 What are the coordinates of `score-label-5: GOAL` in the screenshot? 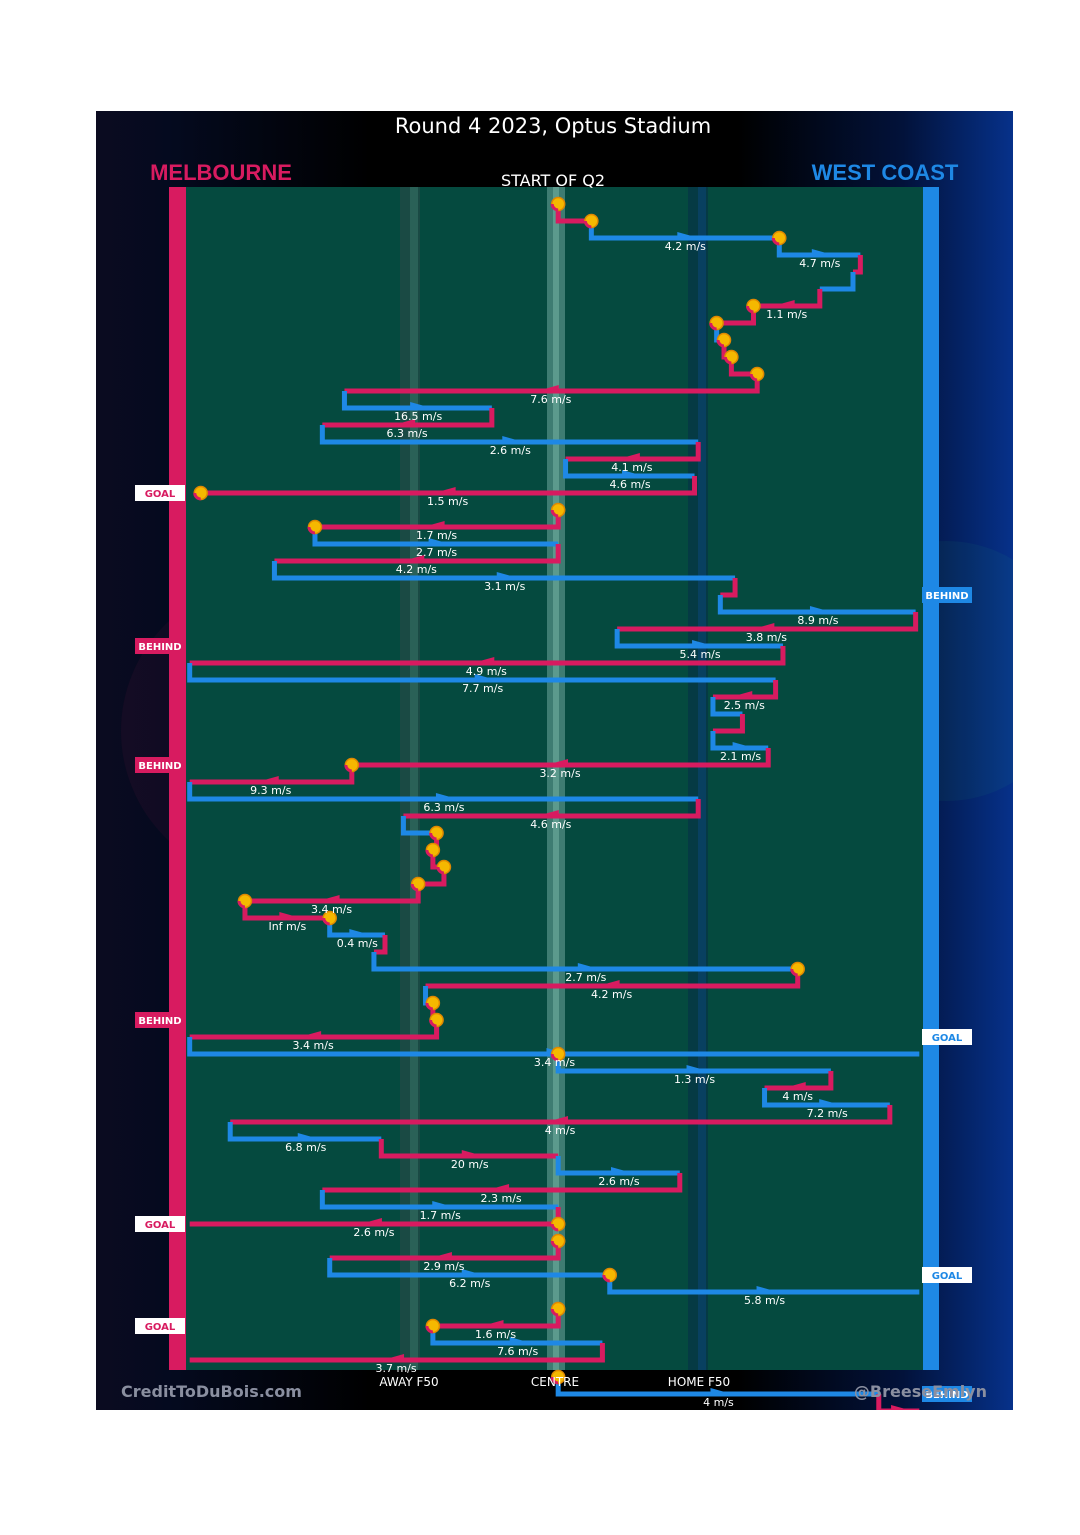 It's located at (947, 1038).